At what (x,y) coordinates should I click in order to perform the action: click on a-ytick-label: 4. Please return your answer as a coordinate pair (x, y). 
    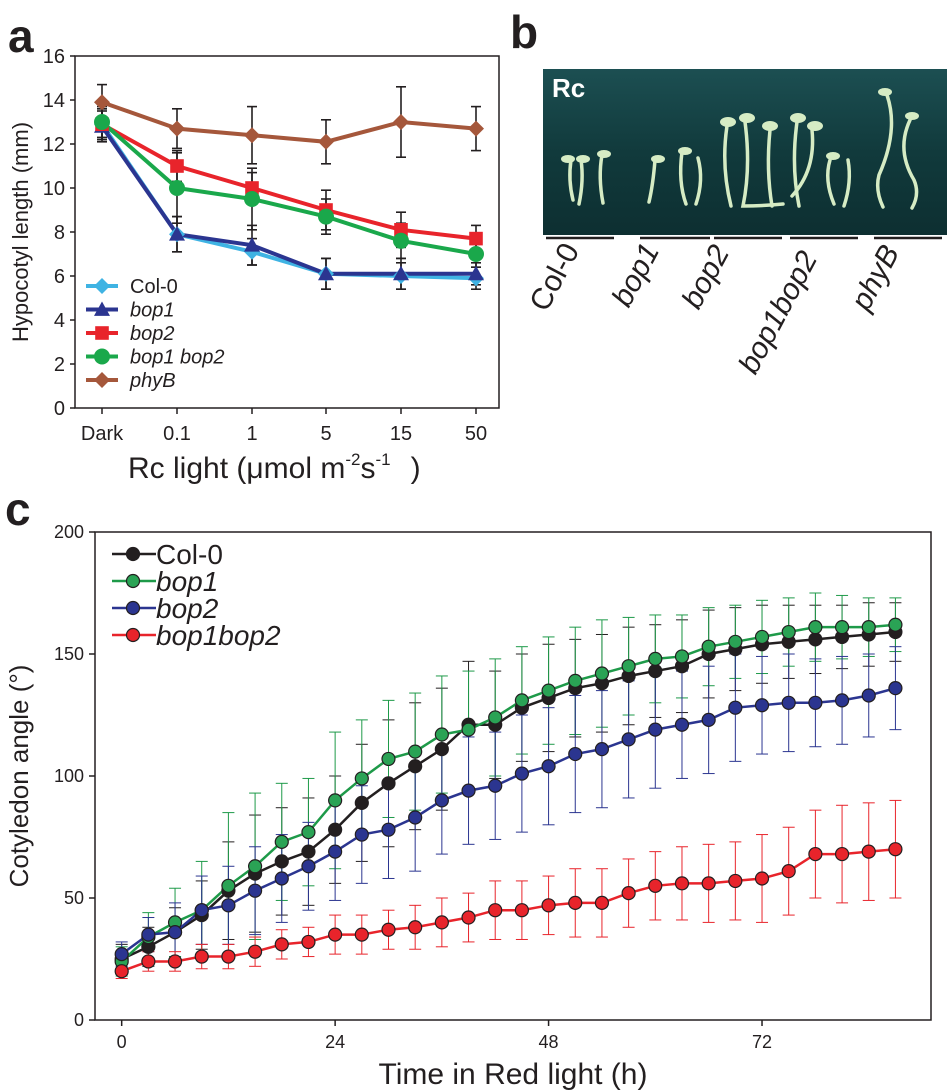
    Looking at the image, I should click on (59, 321).